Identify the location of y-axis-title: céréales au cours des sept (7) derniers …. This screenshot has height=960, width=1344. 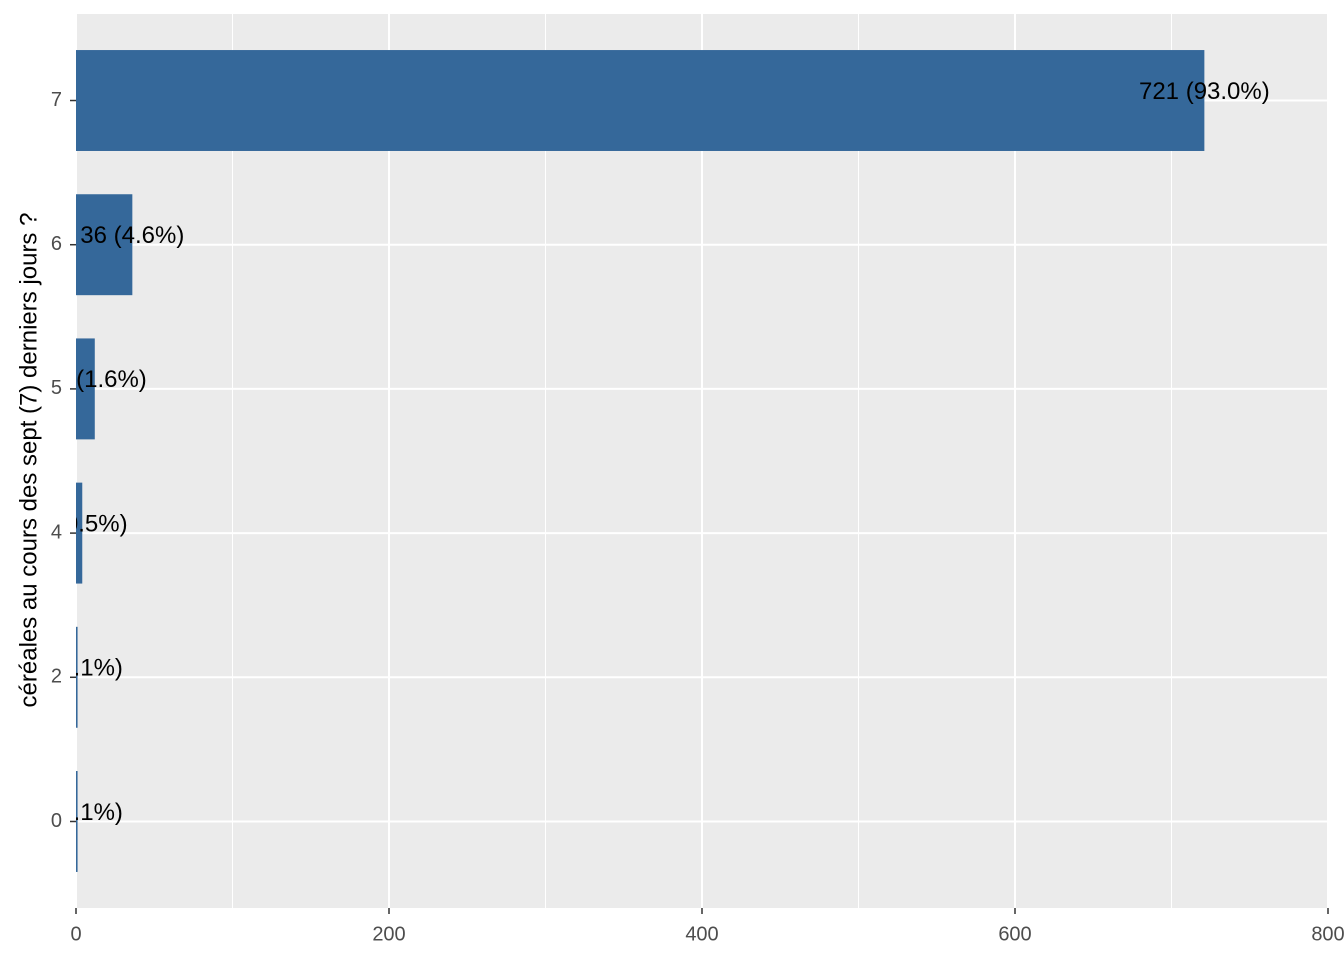
(28, 460).